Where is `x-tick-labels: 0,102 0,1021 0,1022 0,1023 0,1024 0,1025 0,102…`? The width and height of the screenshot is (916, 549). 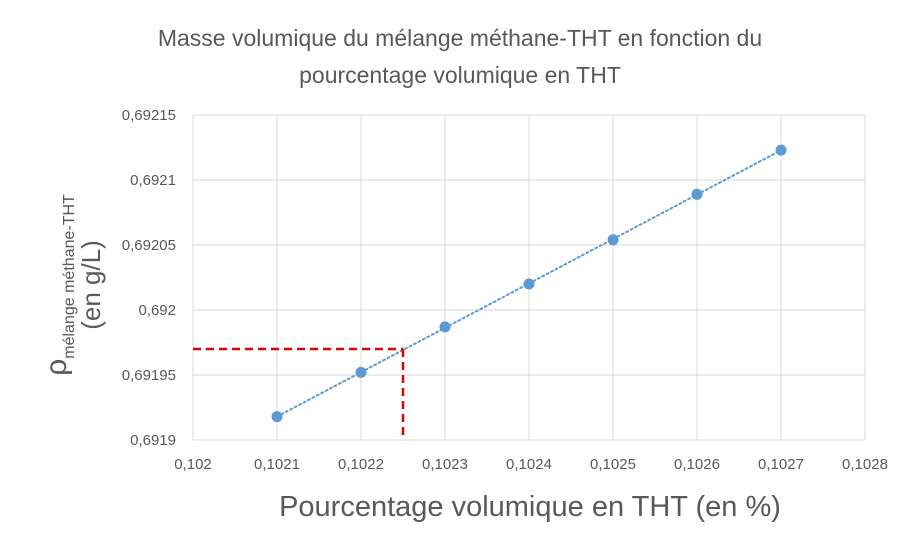
x-tick-labels: 0,102 0,1021 0,1022 0,1023 0,1024 0,1025 0,102… is located at coordinates (531, 464).